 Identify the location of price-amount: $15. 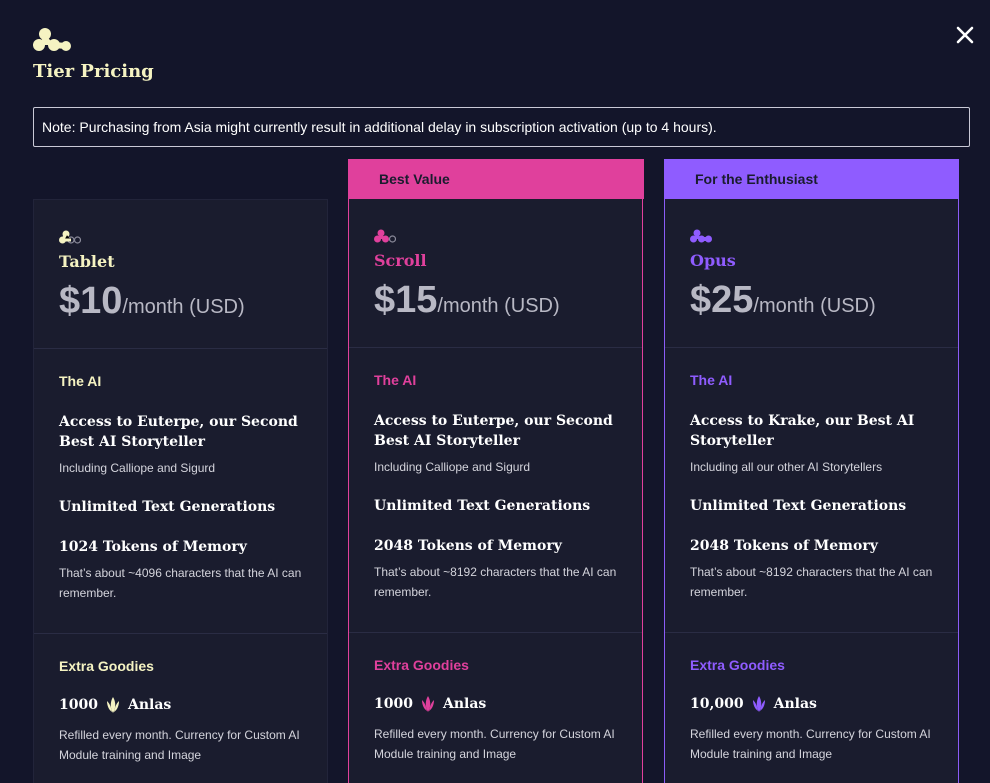
(406, 300).